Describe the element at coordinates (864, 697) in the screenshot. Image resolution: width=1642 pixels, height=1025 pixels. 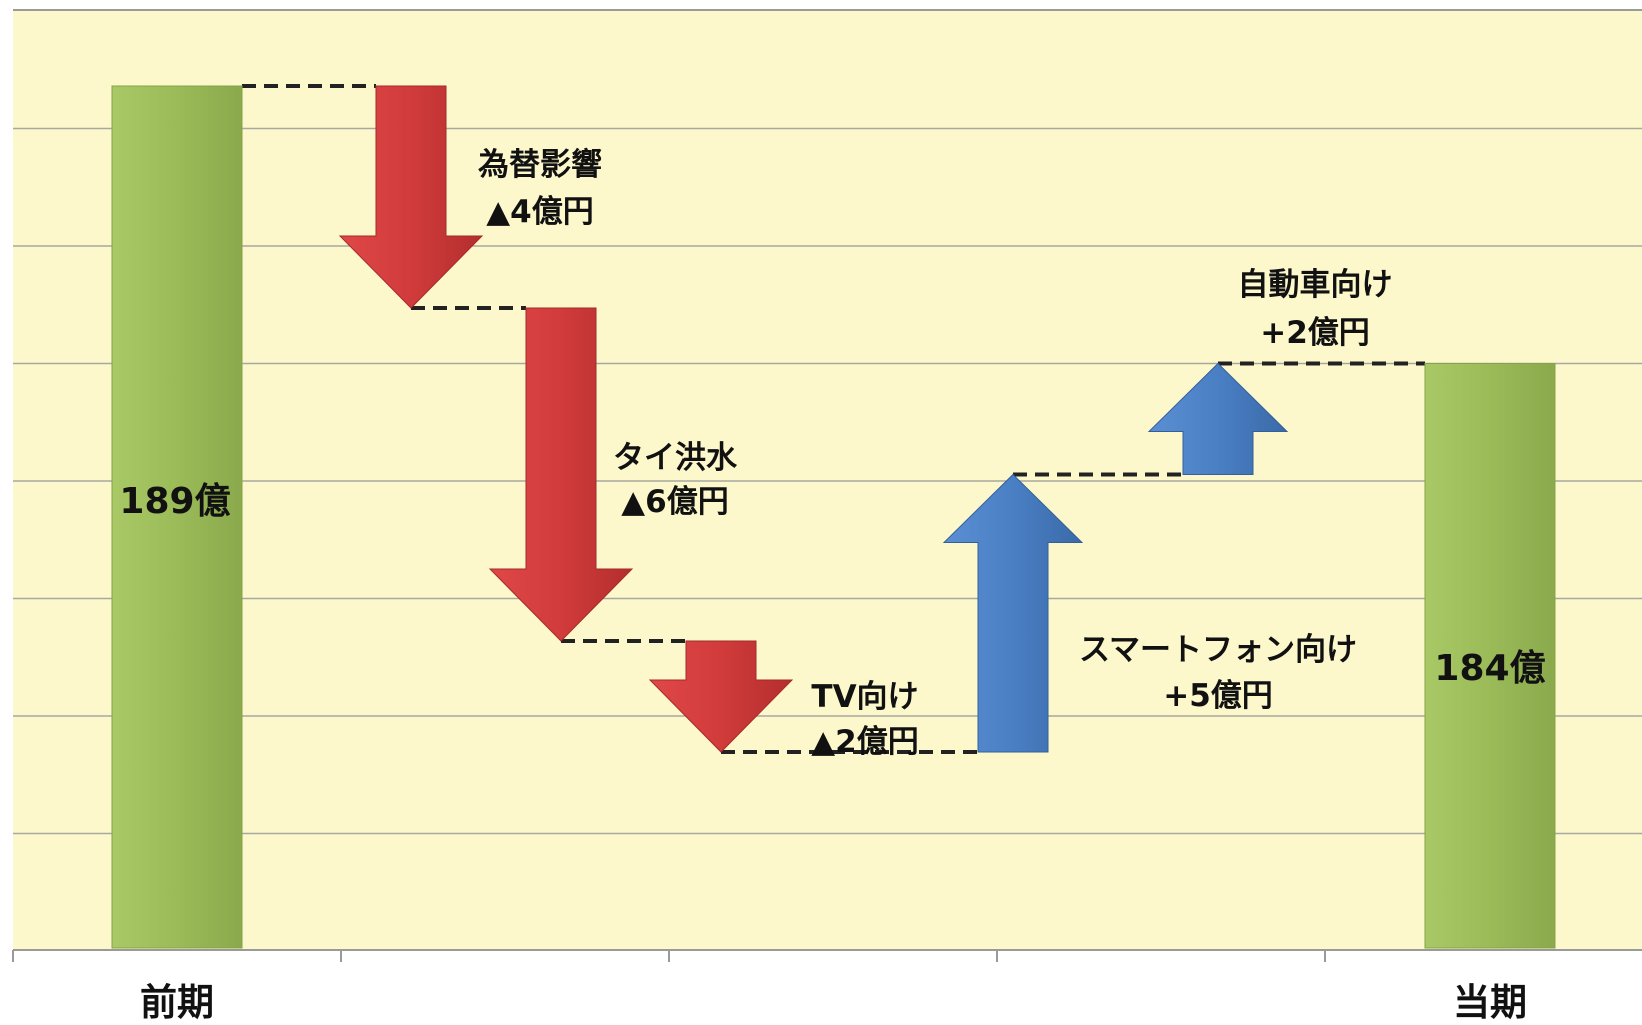
I see `step-name-label: TV向け` at that location.